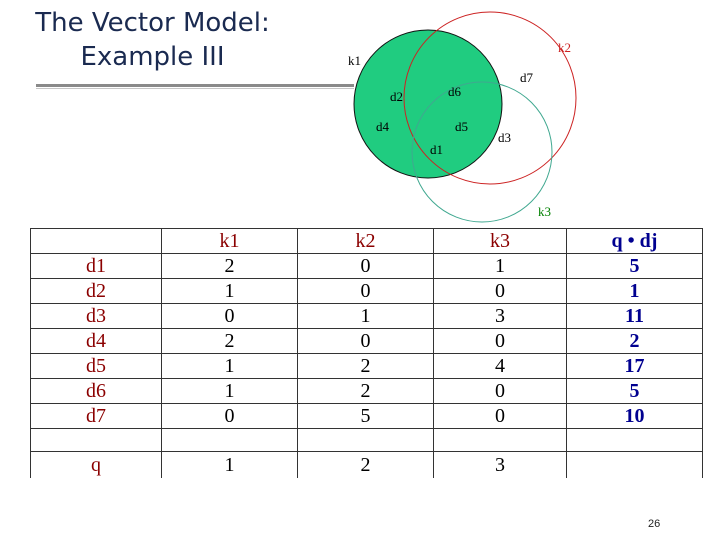  Describe the element at coordinates (96, 366) in the screenshot. I see `doc-name-cell: d5` at that location.